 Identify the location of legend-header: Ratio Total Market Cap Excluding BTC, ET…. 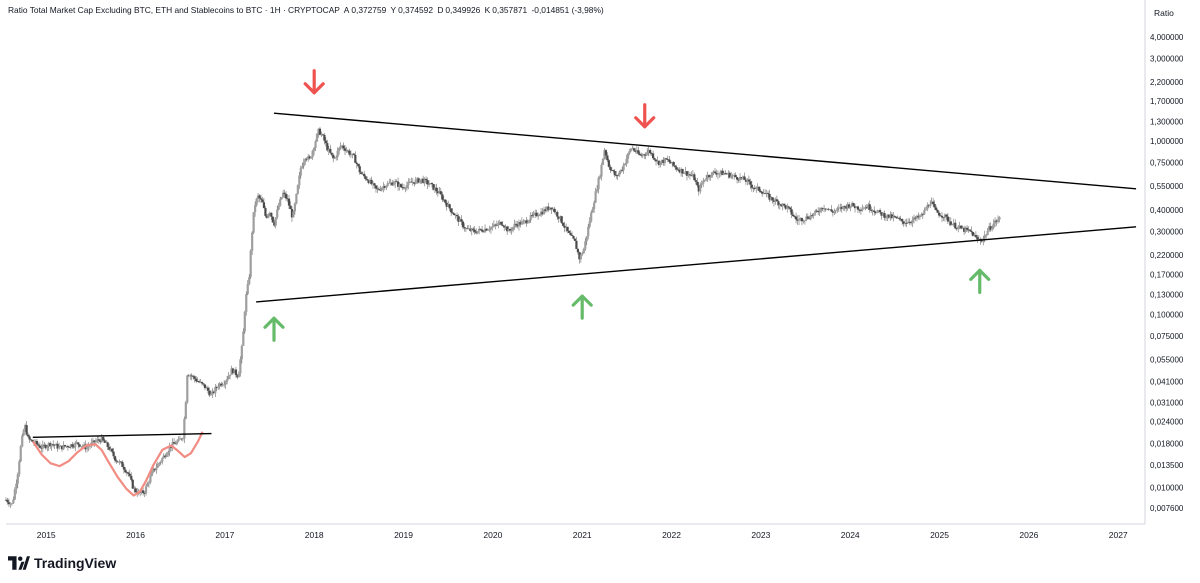
(307, 10).